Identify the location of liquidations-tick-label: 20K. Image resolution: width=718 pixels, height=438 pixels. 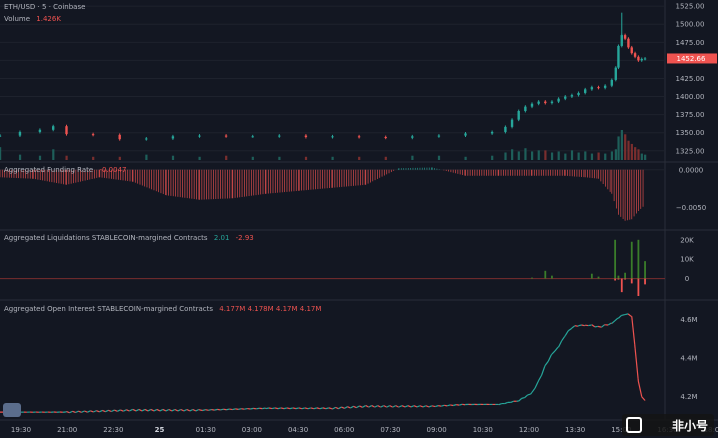
(687, 240).